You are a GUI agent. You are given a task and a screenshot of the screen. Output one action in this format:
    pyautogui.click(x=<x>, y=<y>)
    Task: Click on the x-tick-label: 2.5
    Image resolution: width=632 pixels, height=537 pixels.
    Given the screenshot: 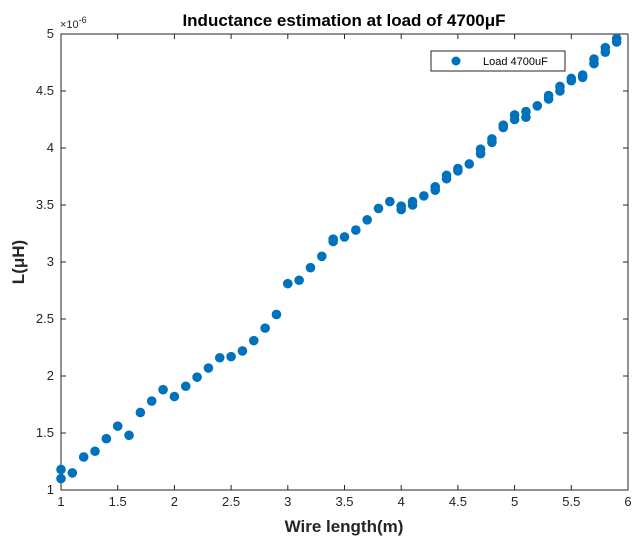 What is the action you would take?
    pyautogui.click(x=231, y=501)
    